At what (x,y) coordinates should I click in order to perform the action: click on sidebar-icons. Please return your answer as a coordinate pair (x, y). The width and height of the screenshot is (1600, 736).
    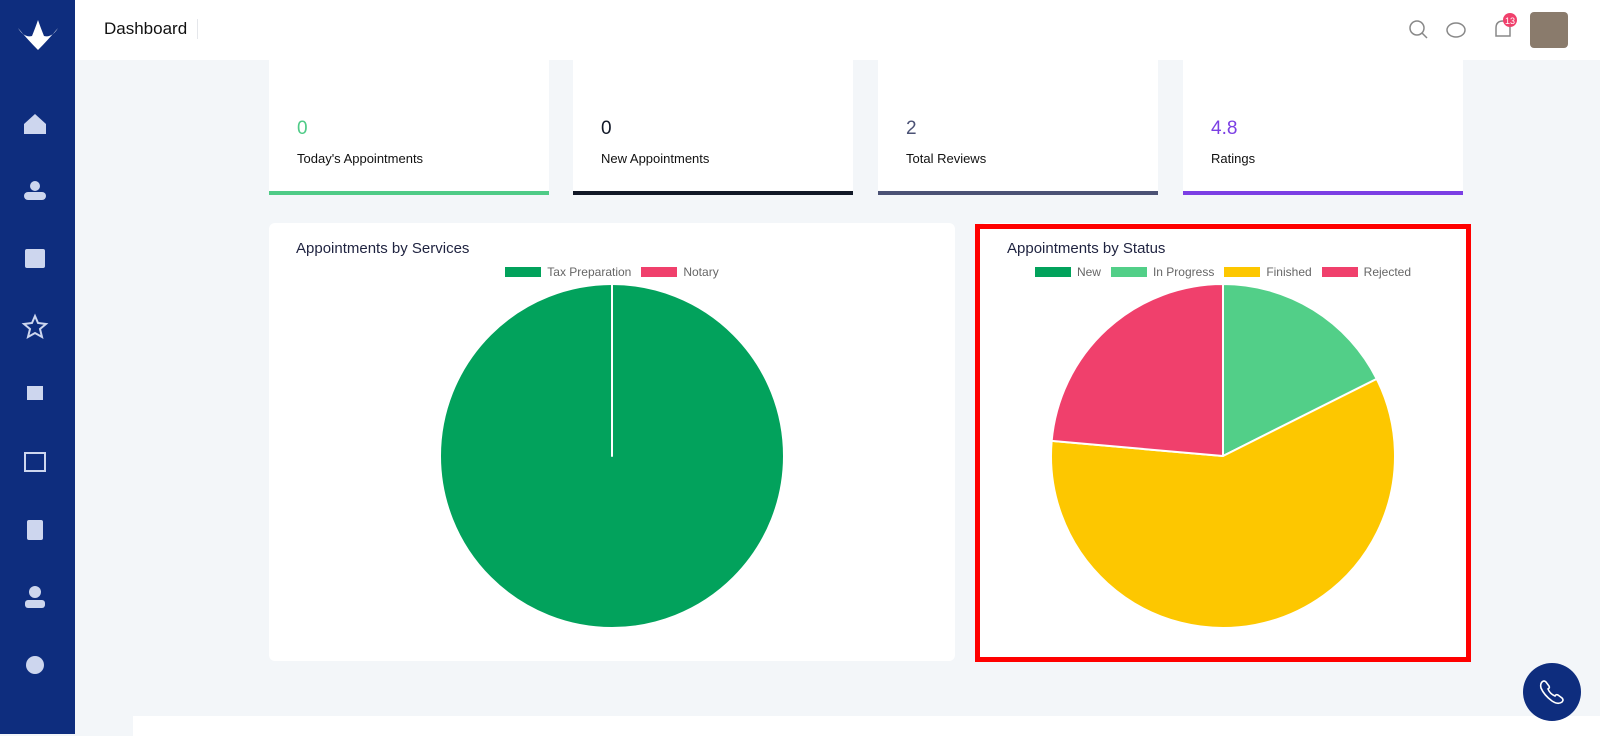
    Looking at the image, I should click on (38, 347).